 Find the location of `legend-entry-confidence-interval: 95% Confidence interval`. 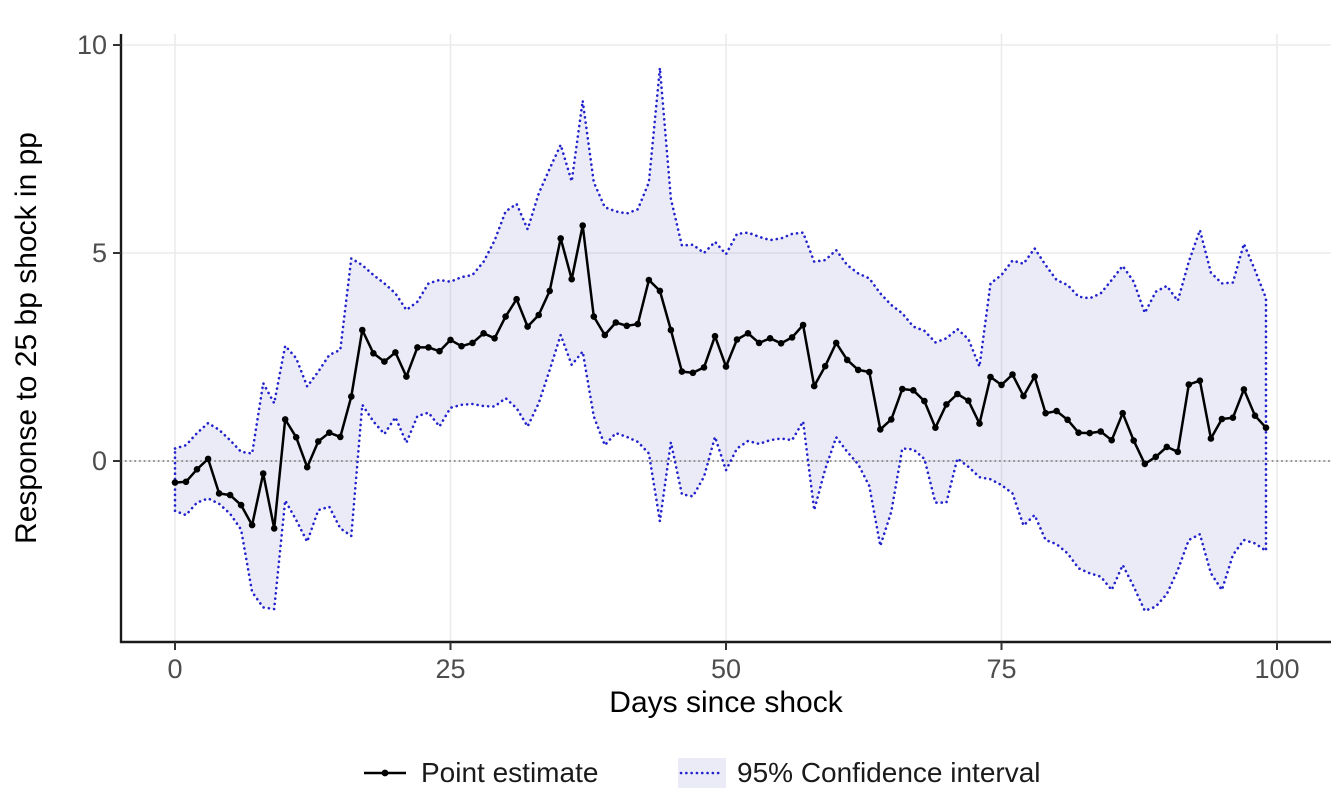

legend-entry-confidence-interval: 95% Confidence interval is located at coordinates (859, 772).